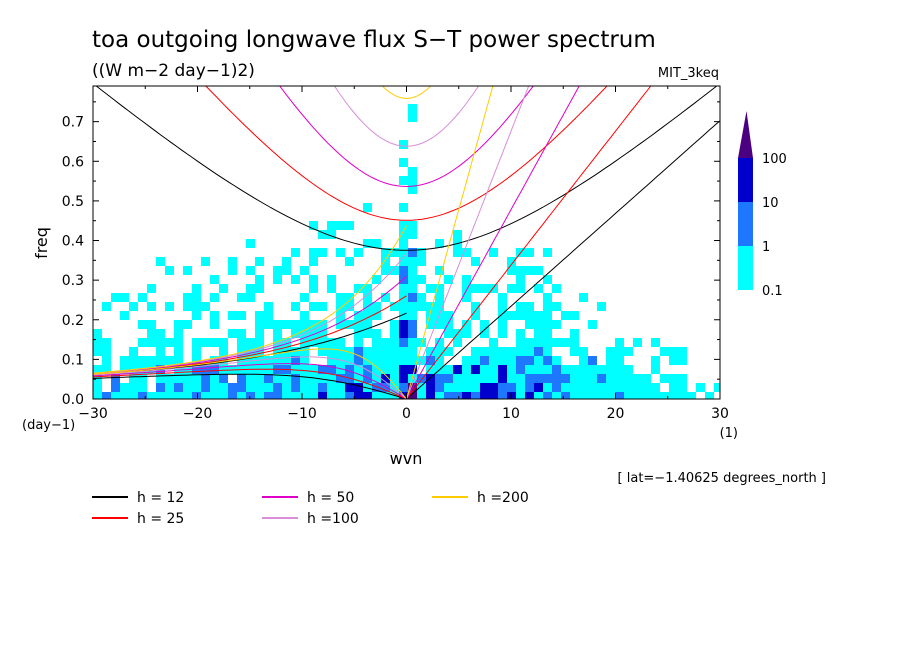  Describe the element at coordinates (250, 386) in the screenshot. I see `rossby-curve` at that location.